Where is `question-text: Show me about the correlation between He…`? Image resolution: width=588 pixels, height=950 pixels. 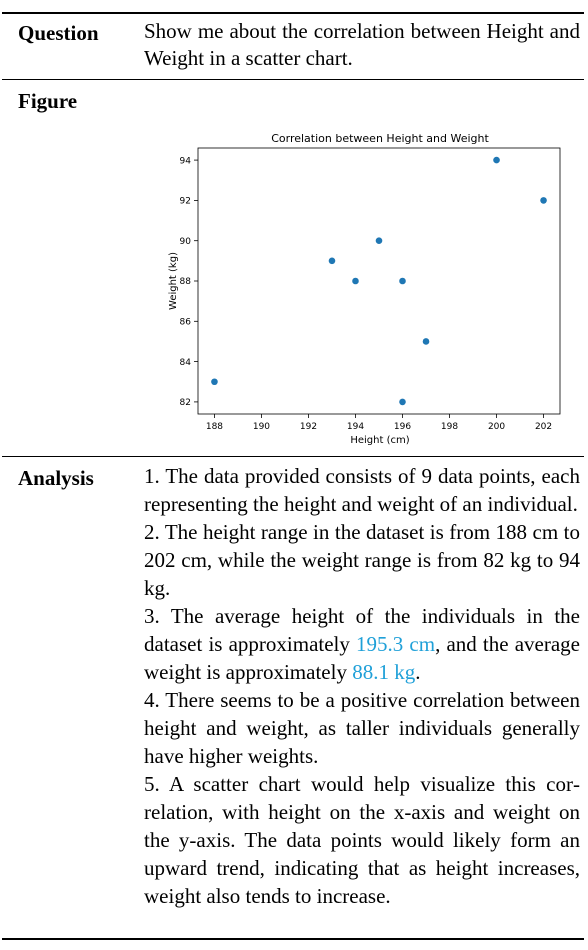
question-text: Show me about the correlation between He… is located at coordinates (362, 44).